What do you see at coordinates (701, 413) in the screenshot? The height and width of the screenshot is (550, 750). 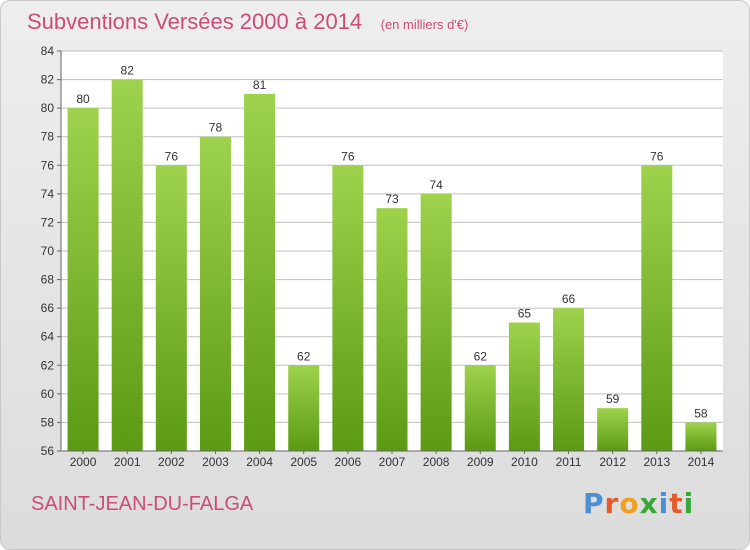 I see `bar-value-label: 58` at bounding box center [701, 413].